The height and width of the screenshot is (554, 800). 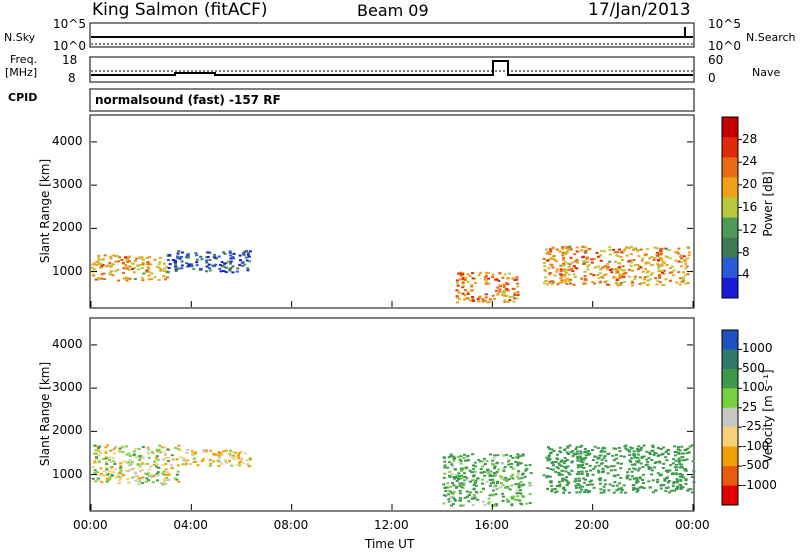 What do you see at coordinates (766, 72) in the screenshot?
I see `nave-label: Nave` at bounding box center [766, 72].